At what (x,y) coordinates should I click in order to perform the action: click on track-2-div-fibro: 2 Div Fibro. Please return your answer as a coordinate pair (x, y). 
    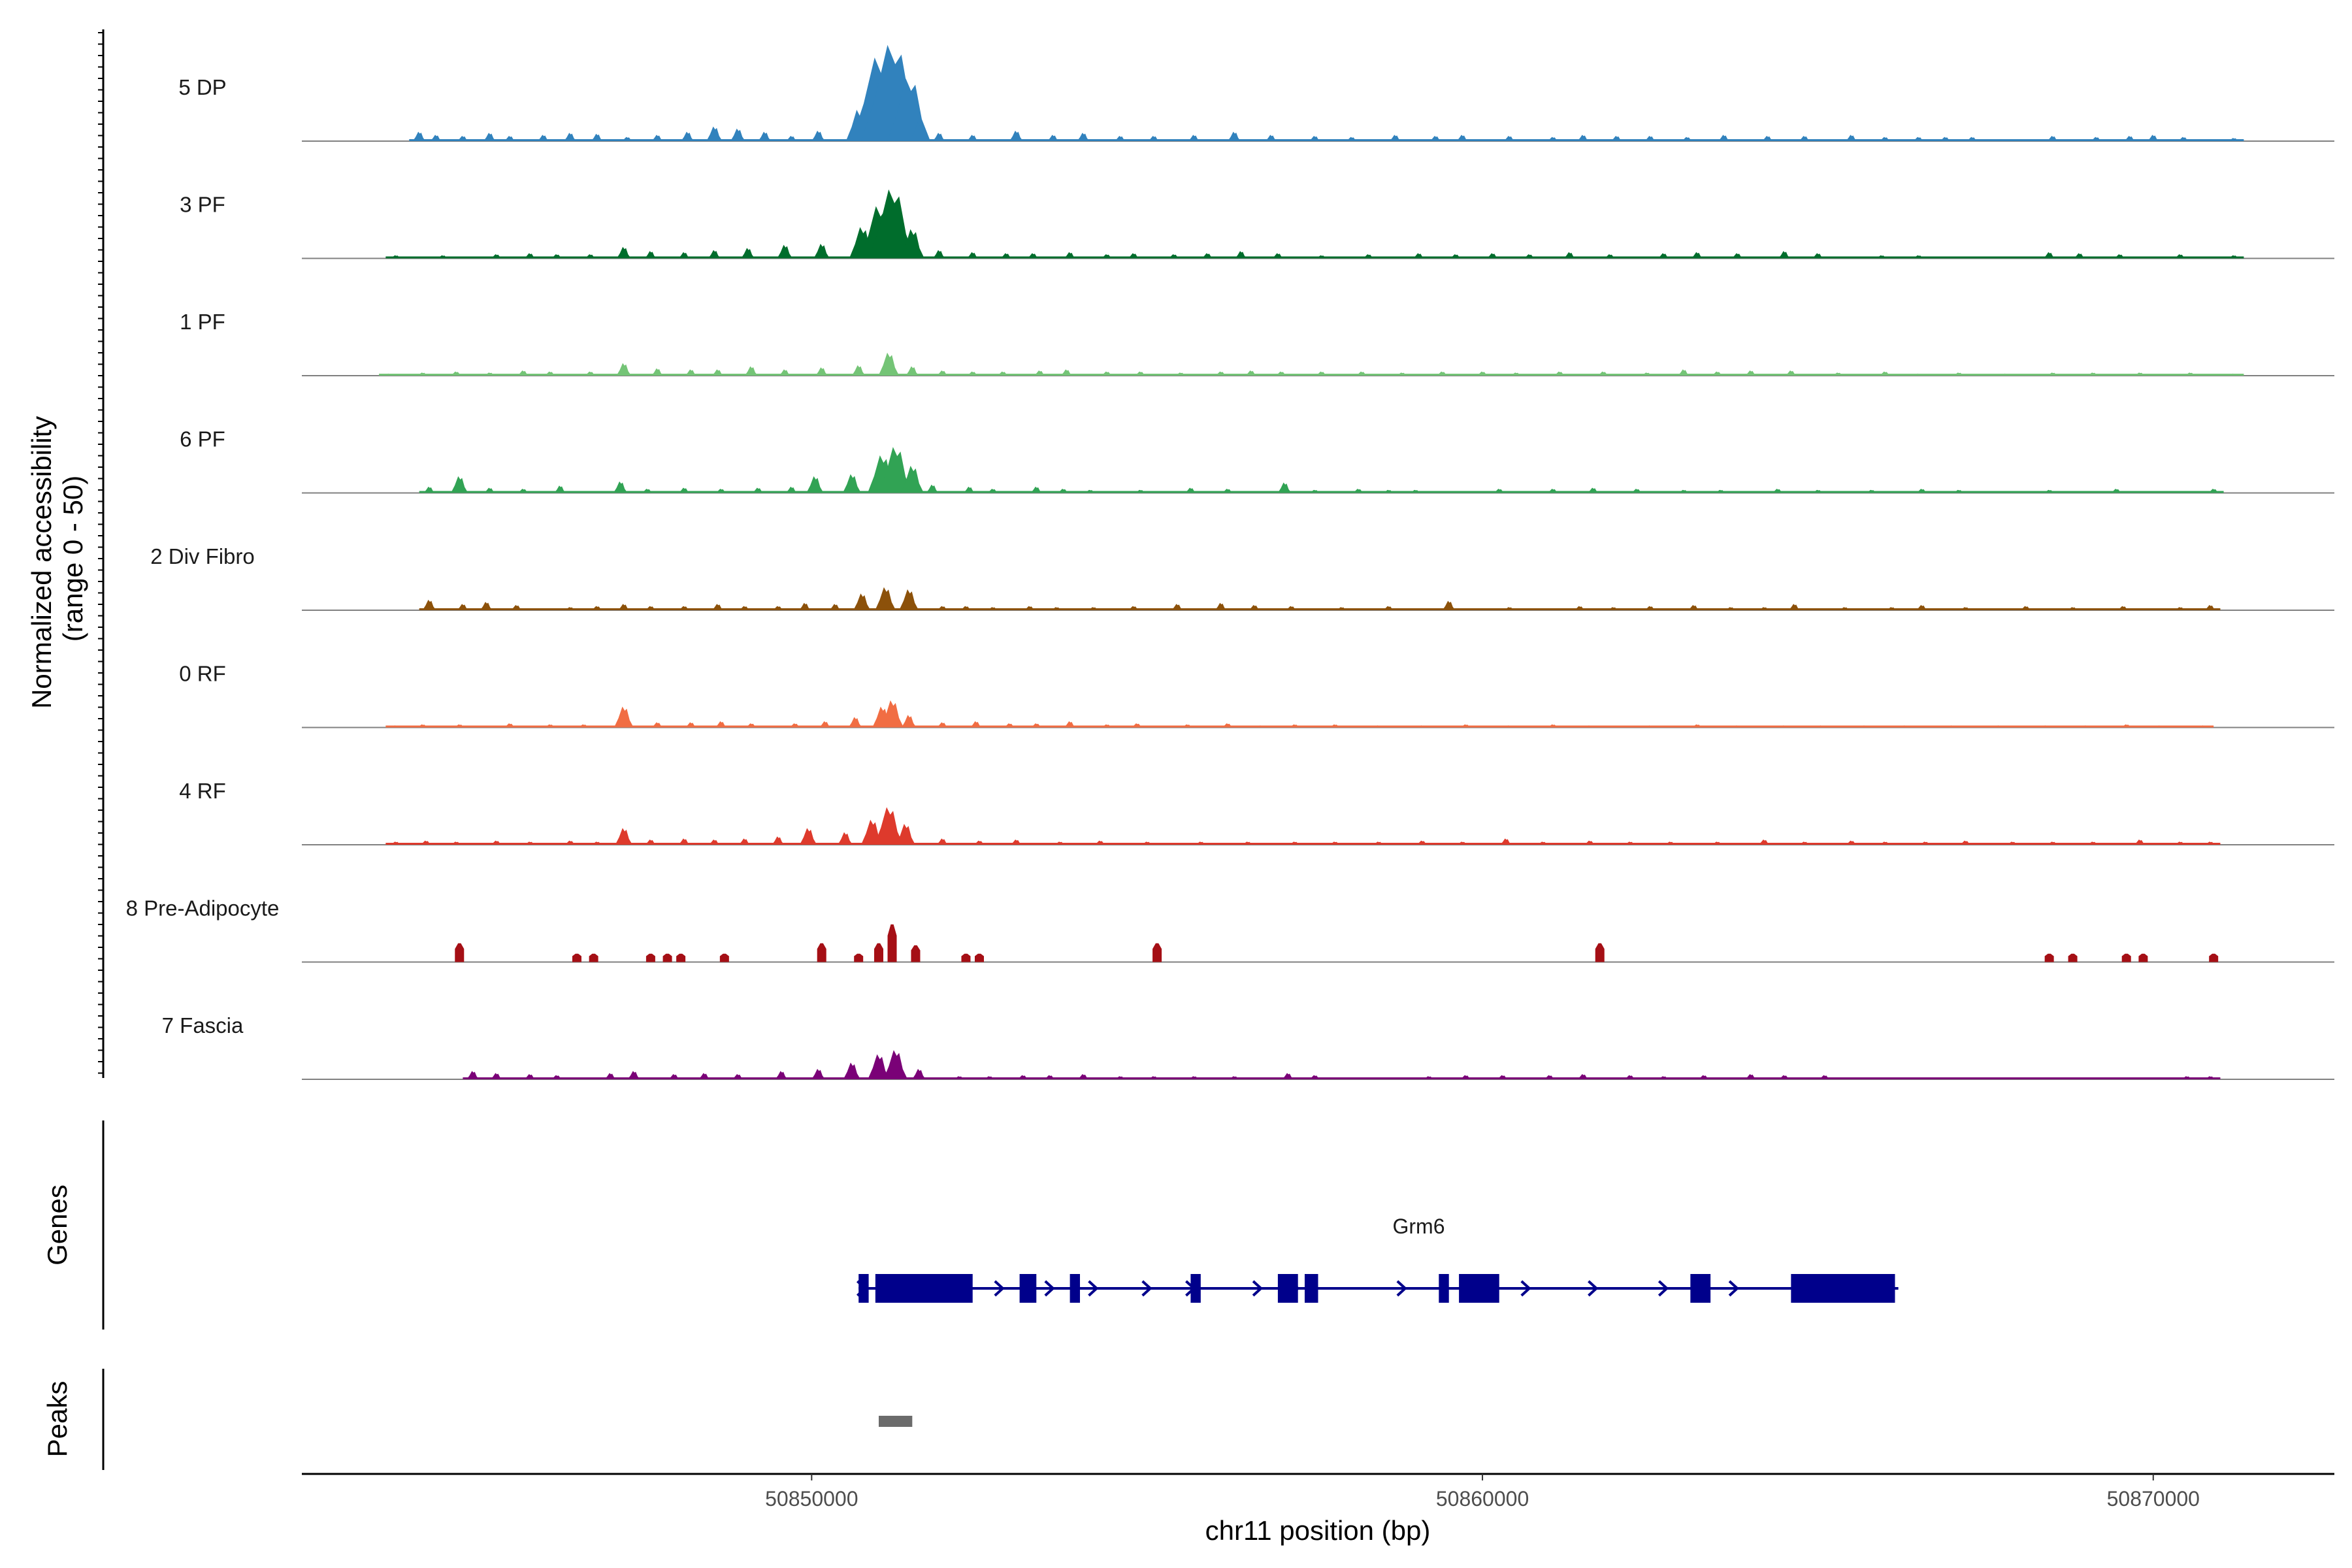
    Looking at the image, I should click on (1242, 577).